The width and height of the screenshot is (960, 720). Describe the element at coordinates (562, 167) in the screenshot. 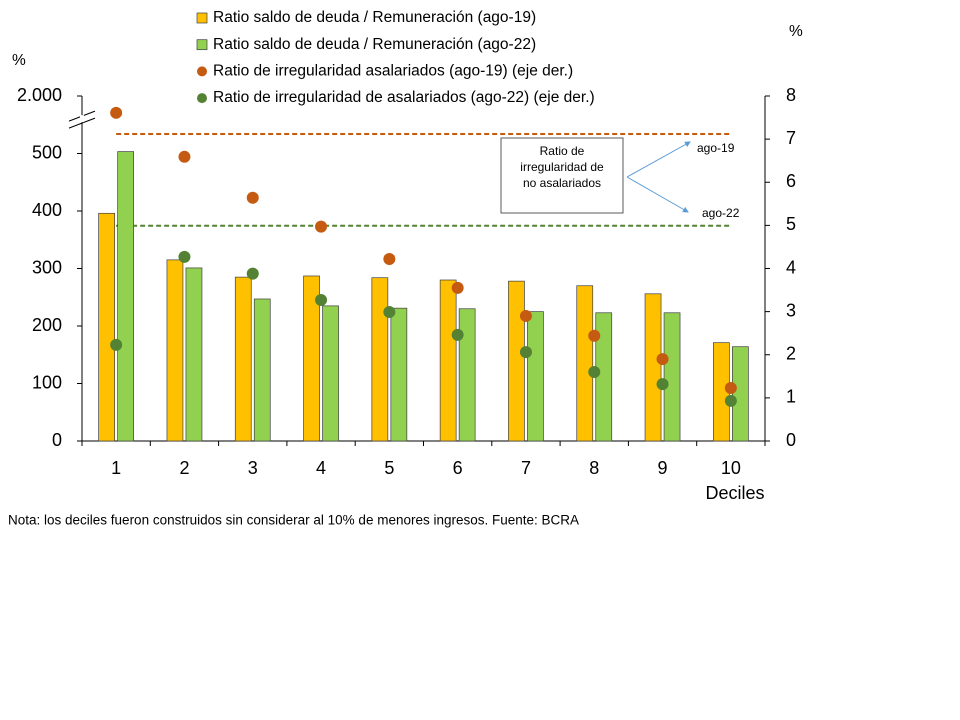

I see `annotation-text: irregularidad de` at that location.